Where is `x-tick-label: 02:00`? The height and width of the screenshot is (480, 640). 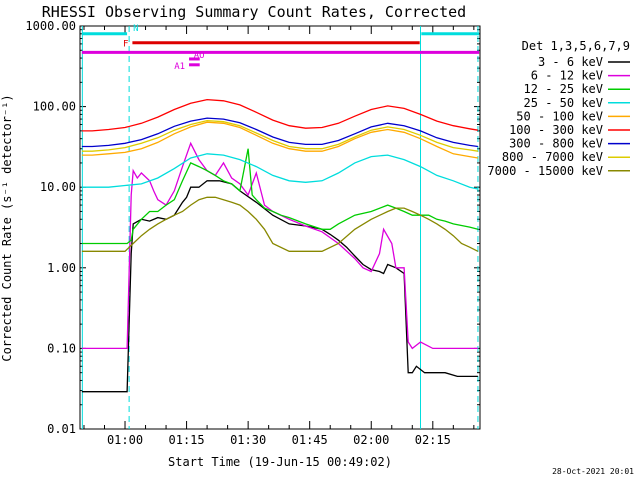
x-tick-label: 02:00 is located at coordinates (371, 440).